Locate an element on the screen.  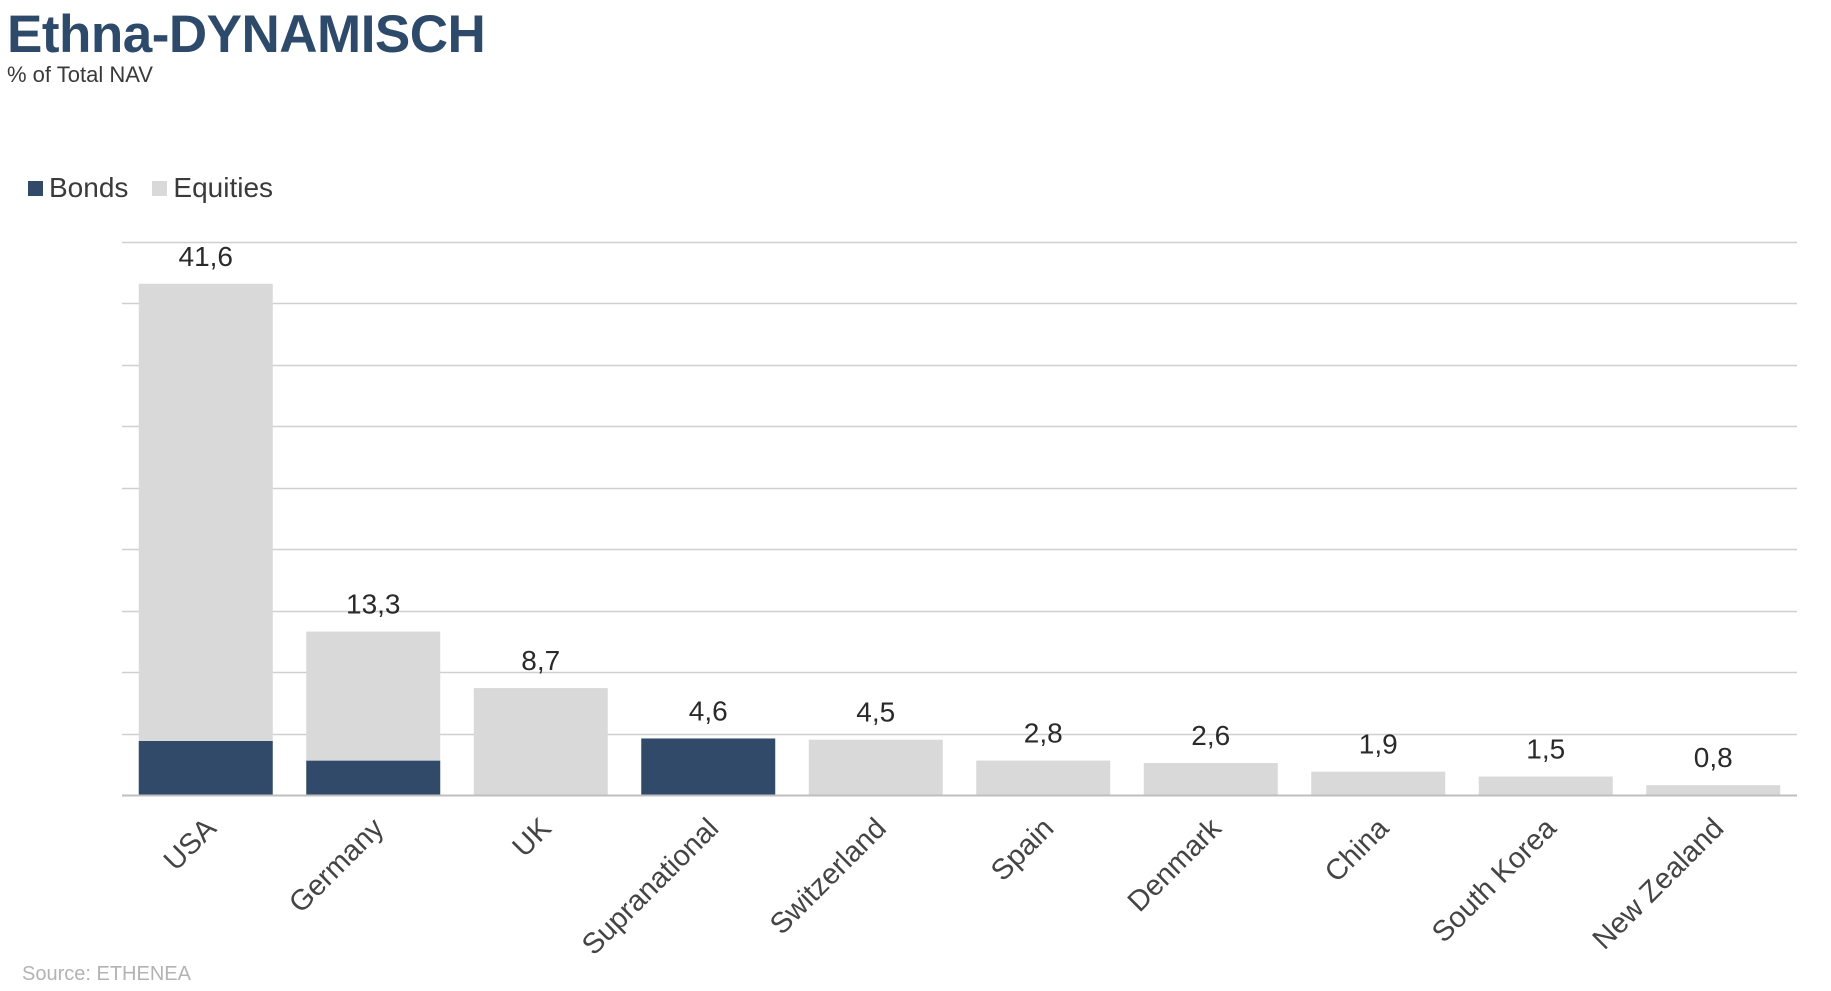
bar-bonds-usa is located at coordinates (205, 767).